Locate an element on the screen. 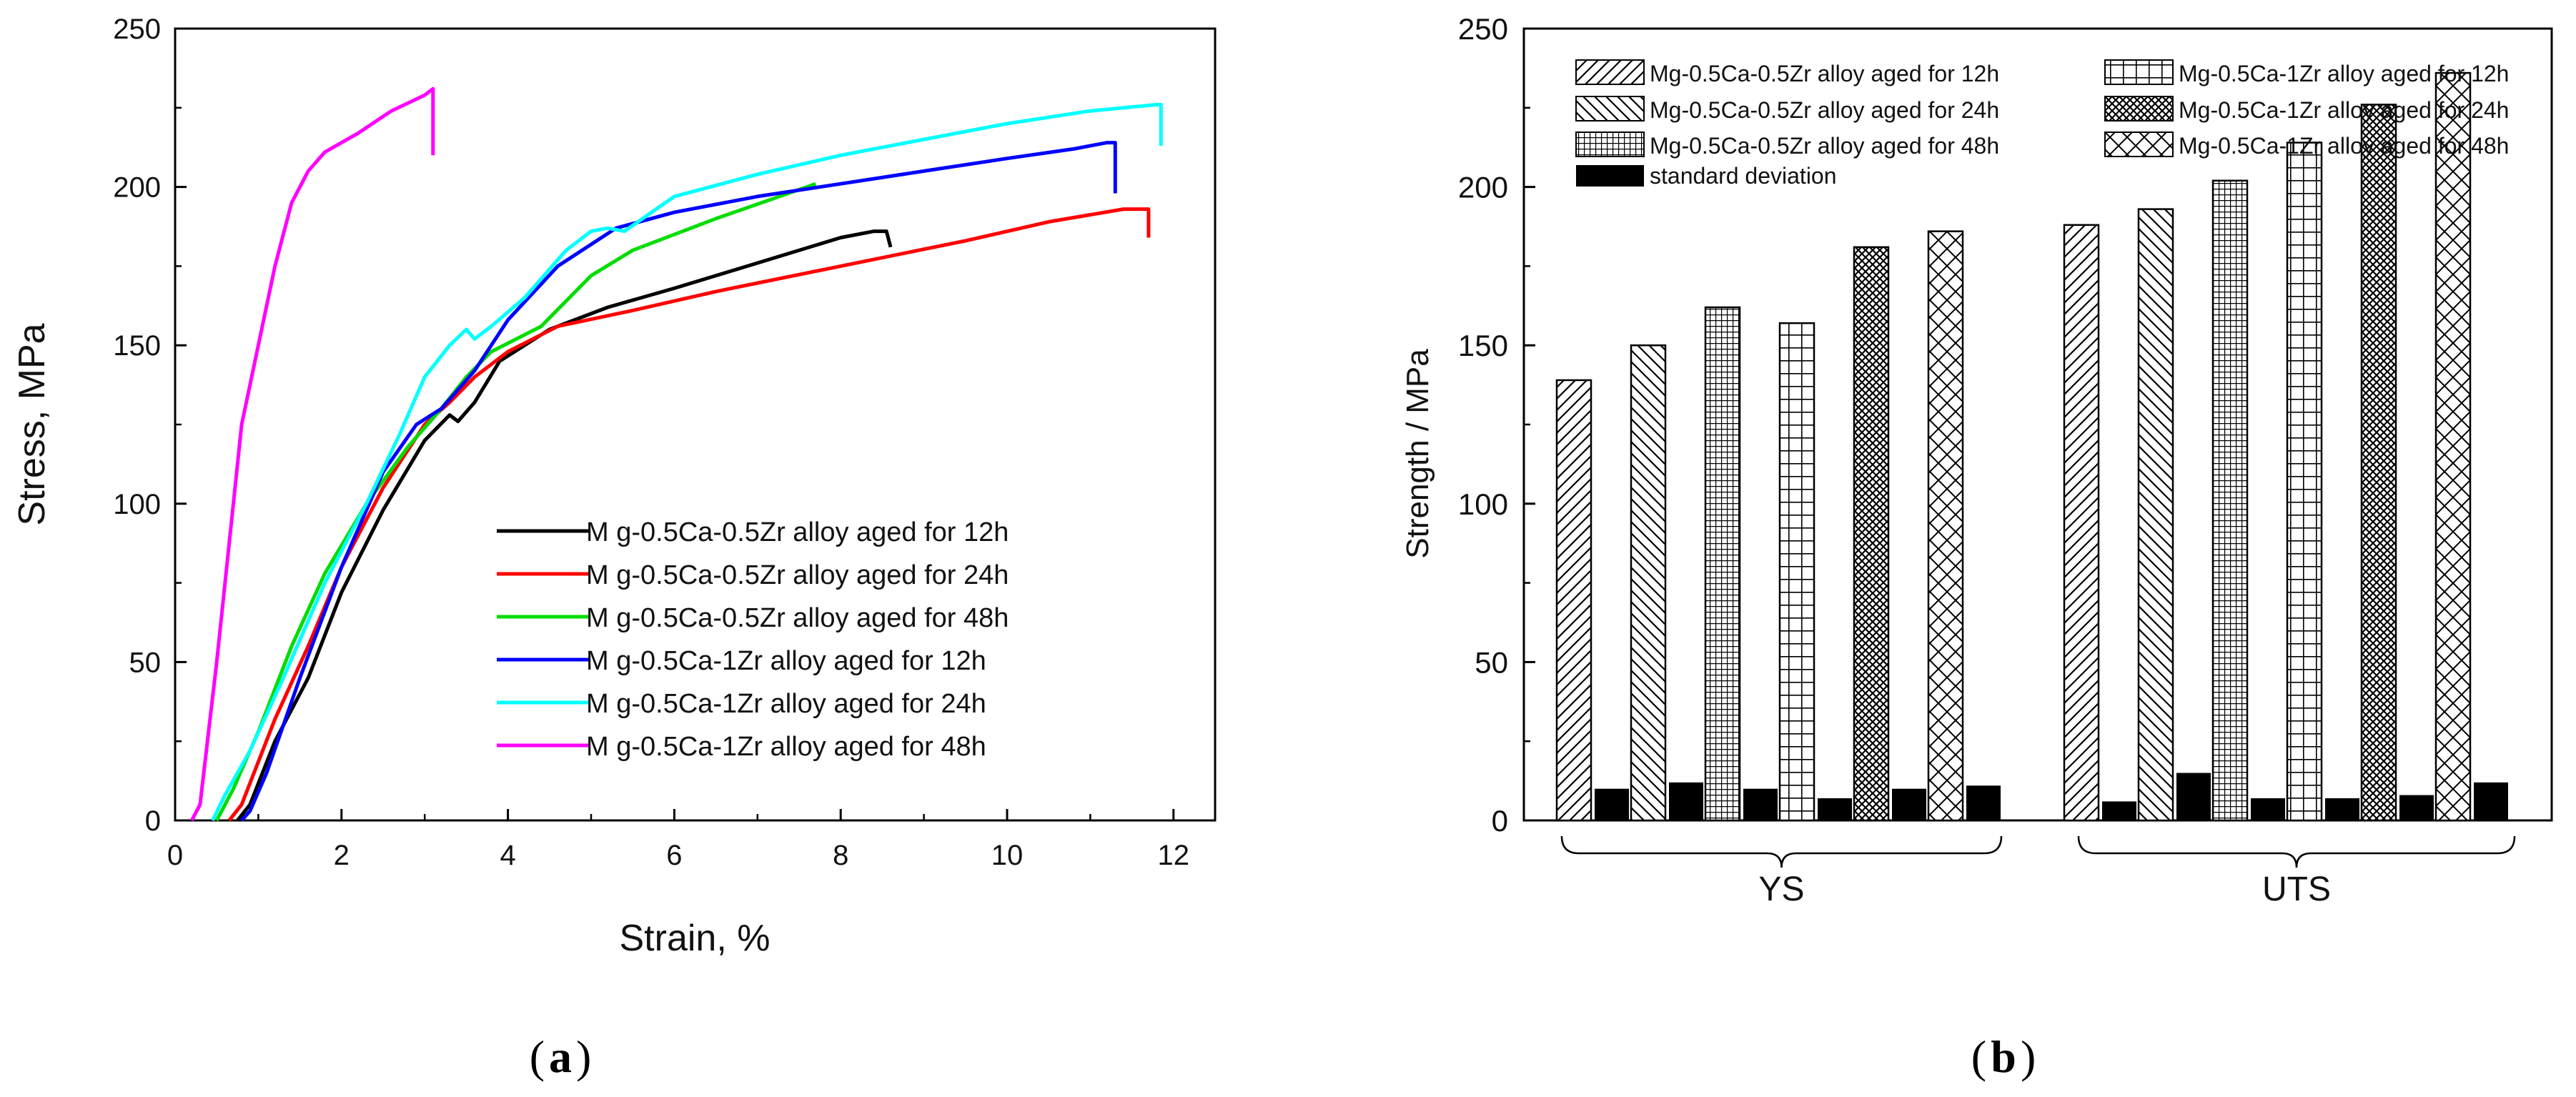 The height and width of the screenshot is (1097, 2576). caption-a: ( a ) is located at coordinates (561, 1056).